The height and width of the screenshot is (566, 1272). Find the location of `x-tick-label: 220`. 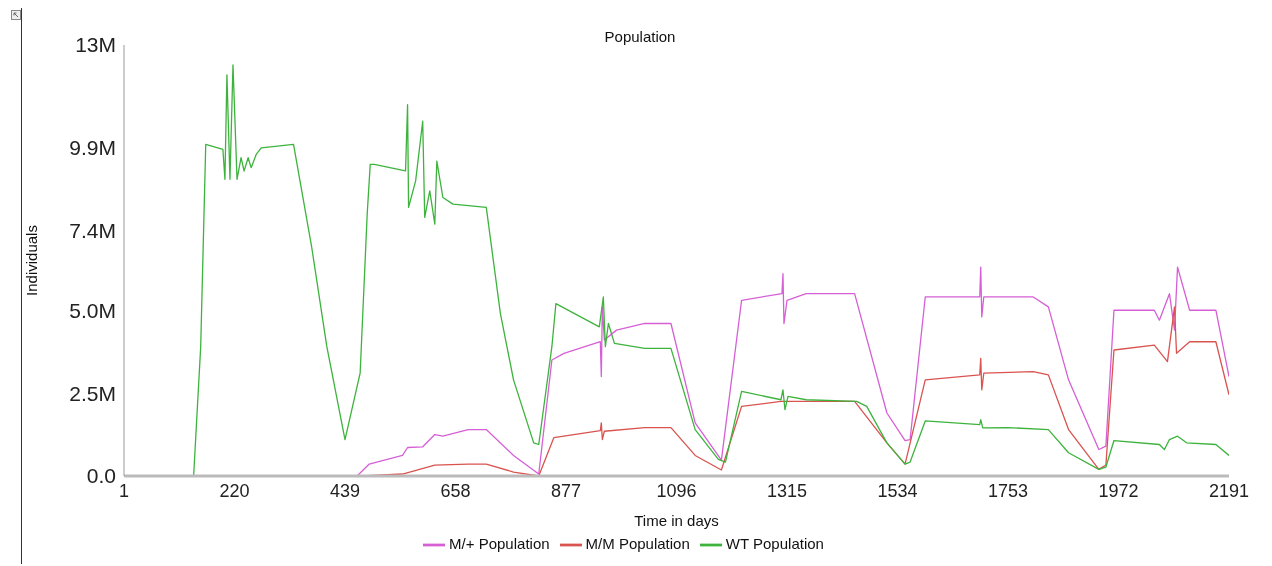

x-tick-label: 220 is located at coordinates (234, 490).